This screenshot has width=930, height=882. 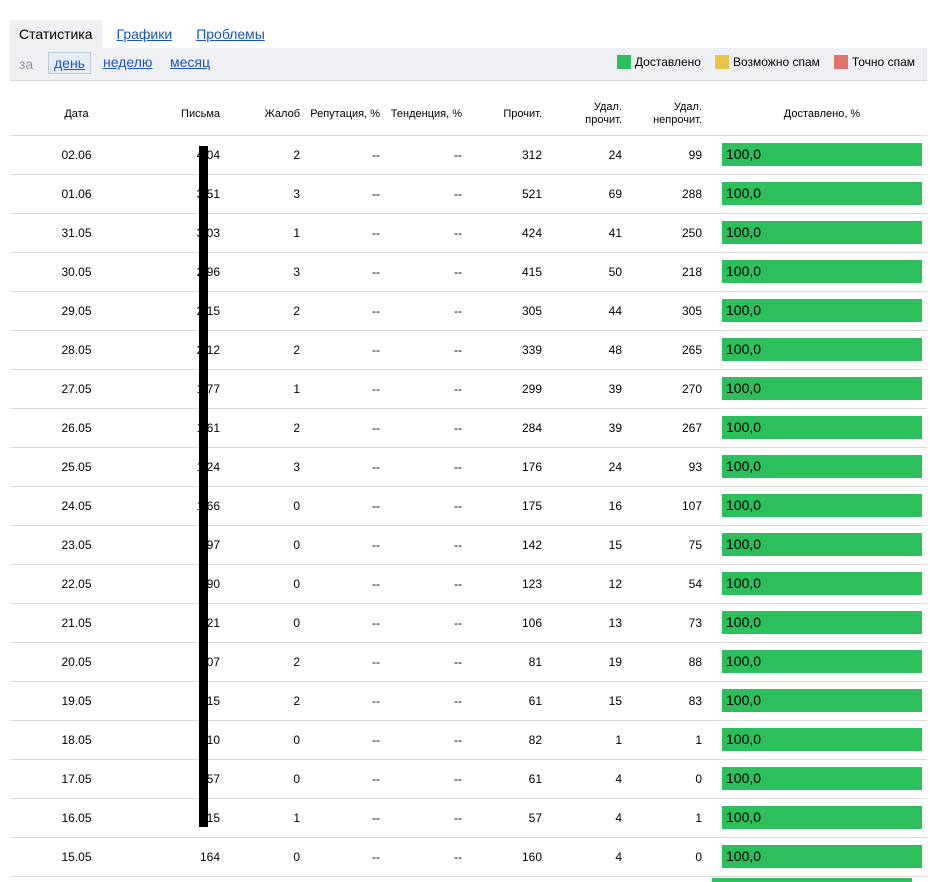 What do you see at coordinates (296, 857) in the screenshot?
I see `cell-complaints: 0` at bounding box center [296, 857].